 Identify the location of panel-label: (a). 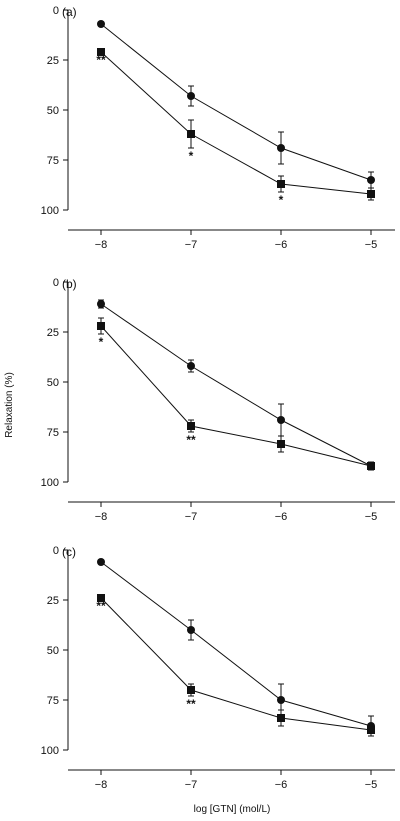
(69, 12).